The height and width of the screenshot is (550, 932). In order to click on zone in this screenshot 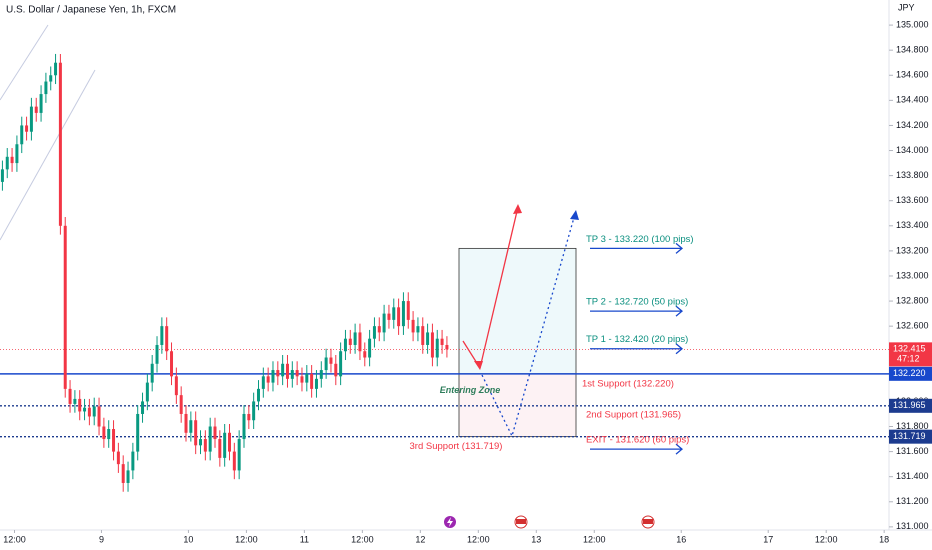, I will do `click(517, 311)`.